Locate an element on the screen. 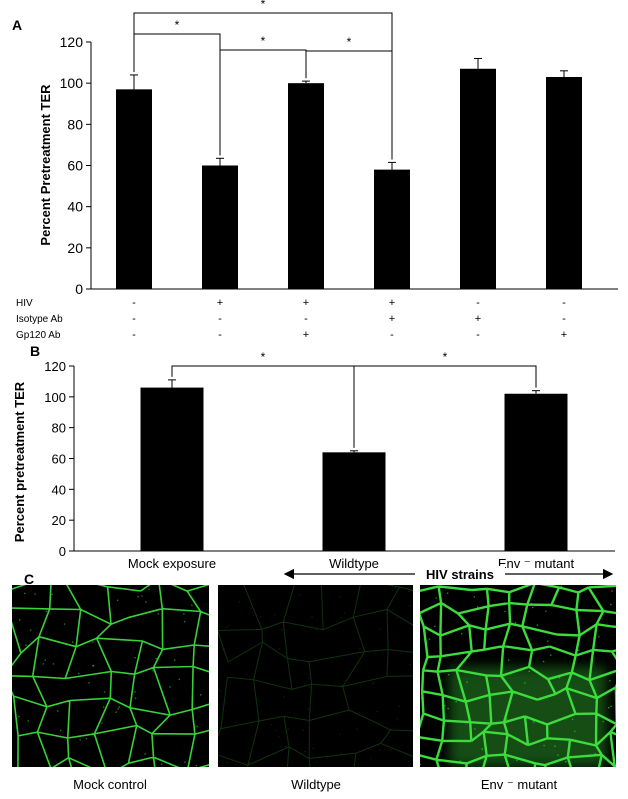 Image resolution: width=628 pixels, height=799 pixels. category-label: Wildtype is located at coordinates (354, 563).